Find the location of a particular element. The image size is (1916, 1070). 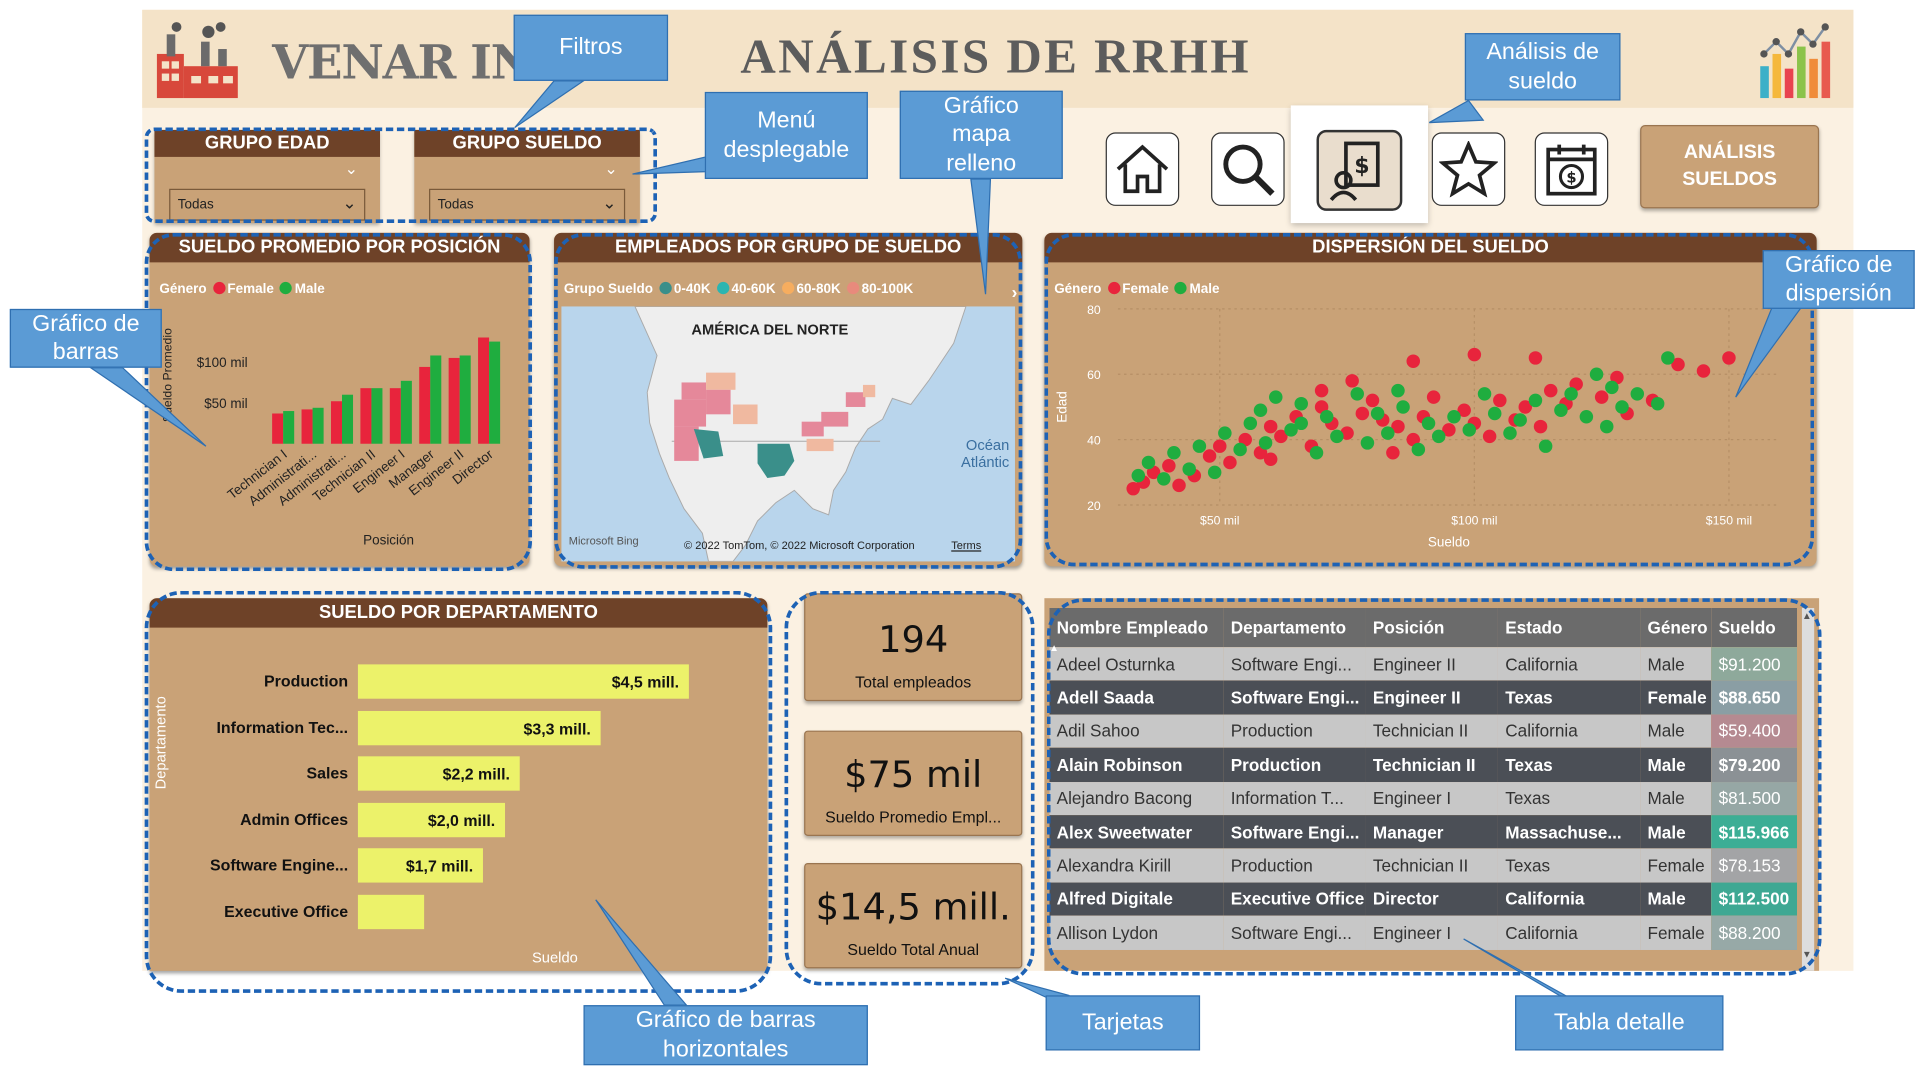

scroll-up-icon: ▲ is located at coordinates (1807, 616).